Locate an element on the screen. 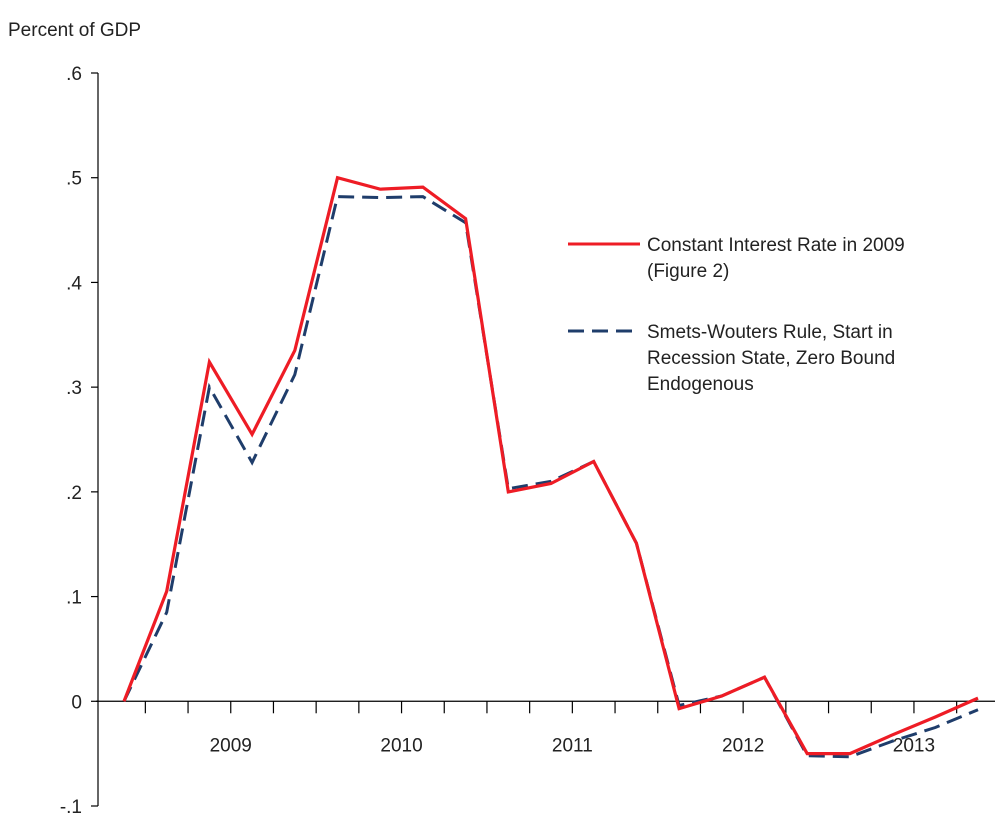 The image size is (1001, 820). x-tick-label: 2011 is located at coordinates (572, 745).